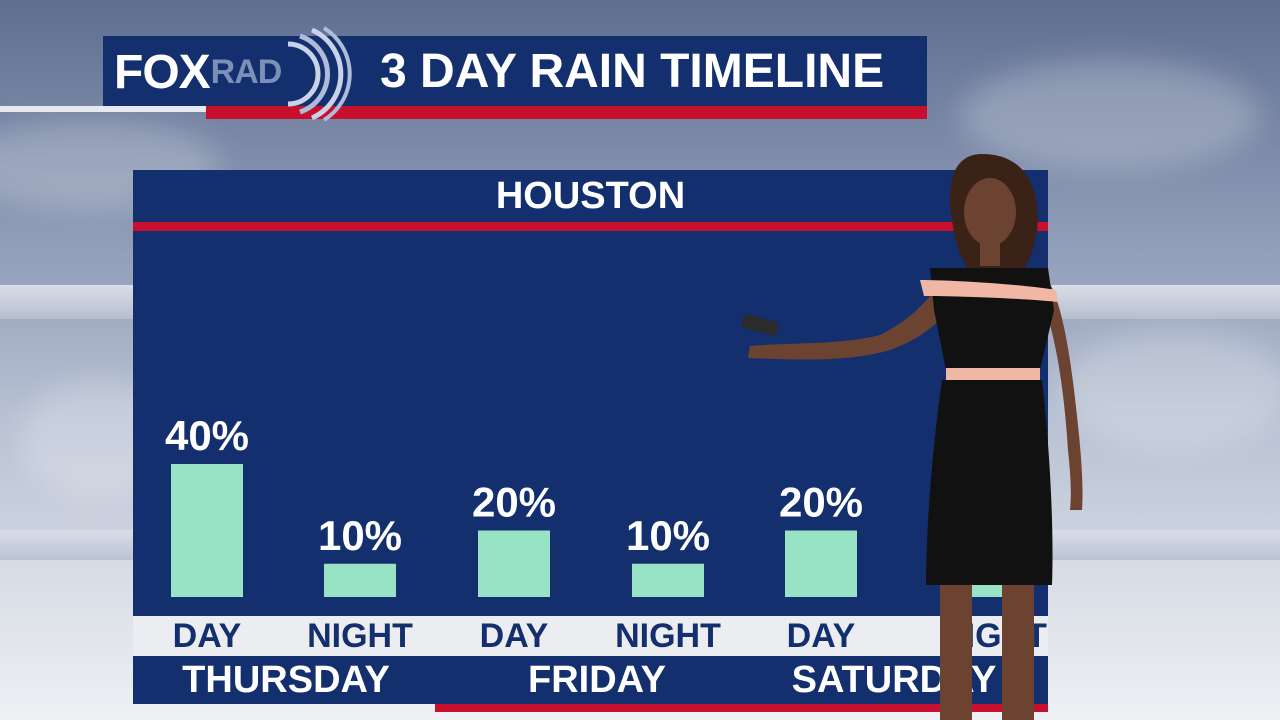  What do you see at coordinates (103, 109) in the screenshot?
I see `title-white-accent` at bounding box center [103, 109].